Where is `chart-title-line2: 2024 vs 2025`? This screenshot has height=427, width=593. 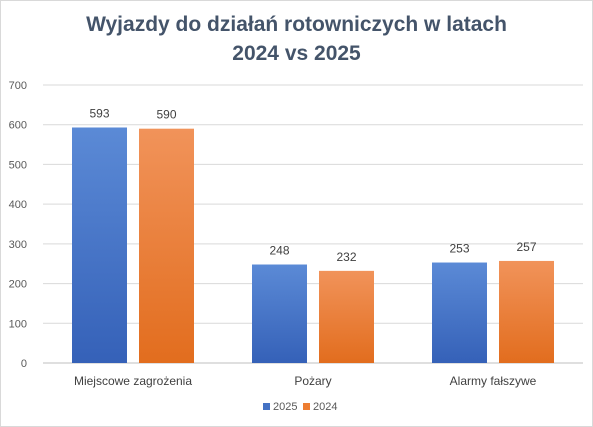
chart-title-line2: 2024 vs 2025 is located at coordinates (296, 53).